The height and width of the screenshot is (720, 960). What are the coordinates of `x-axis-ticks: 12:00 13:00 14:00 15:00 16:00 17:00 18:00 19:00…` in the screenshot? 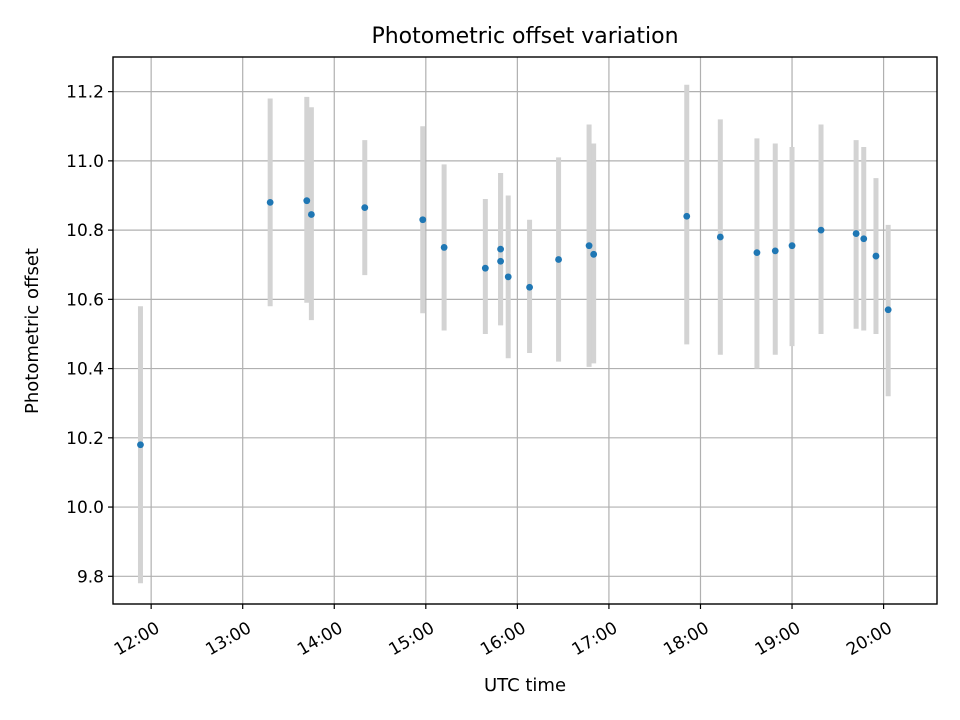 It's located at (503, 632).